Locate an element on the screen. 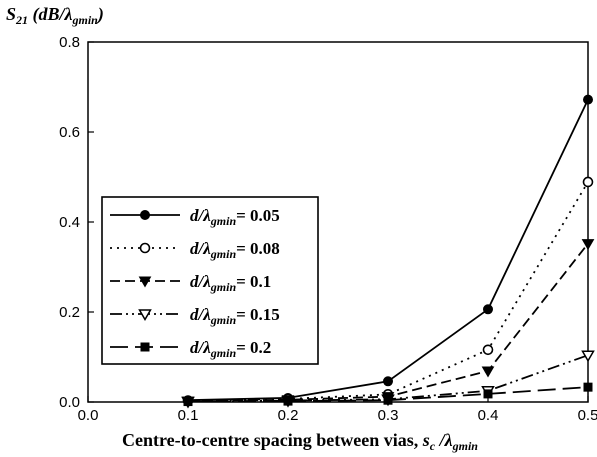 This screenshot has height=457, width=597. x-tick-label: 0.1 is located at coordinates (188, 415).